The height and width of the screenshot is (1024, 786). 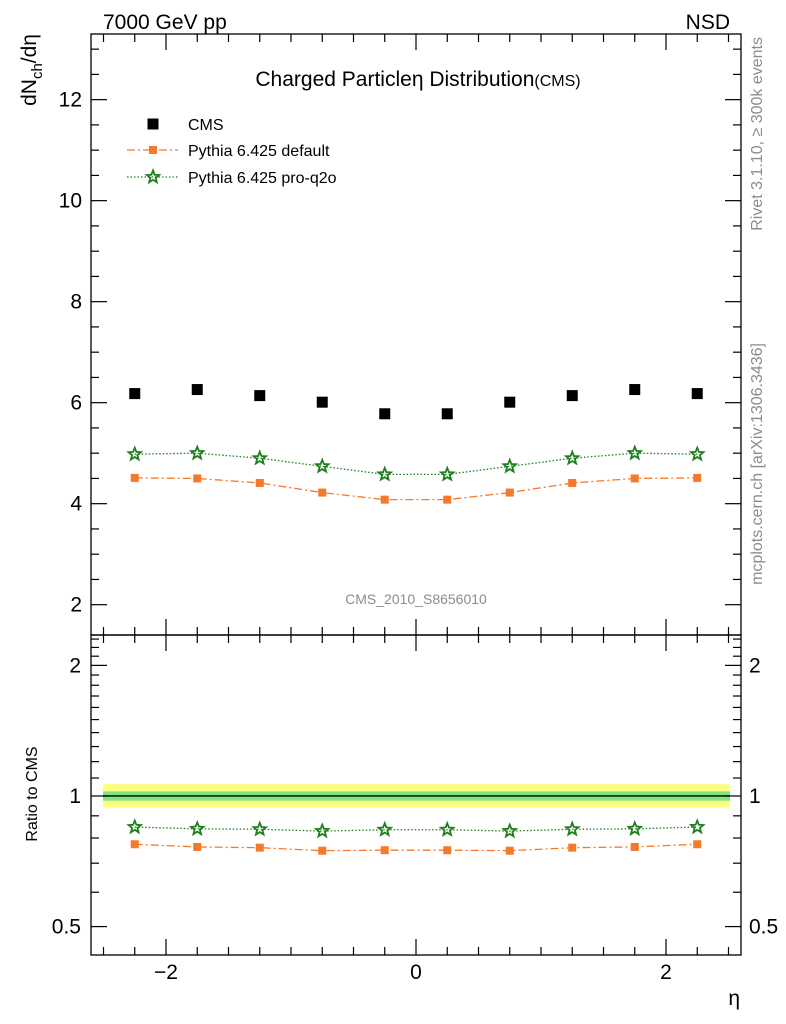 I want to click on header-left: 7000 GeV pp, so click(x=165, y=22).